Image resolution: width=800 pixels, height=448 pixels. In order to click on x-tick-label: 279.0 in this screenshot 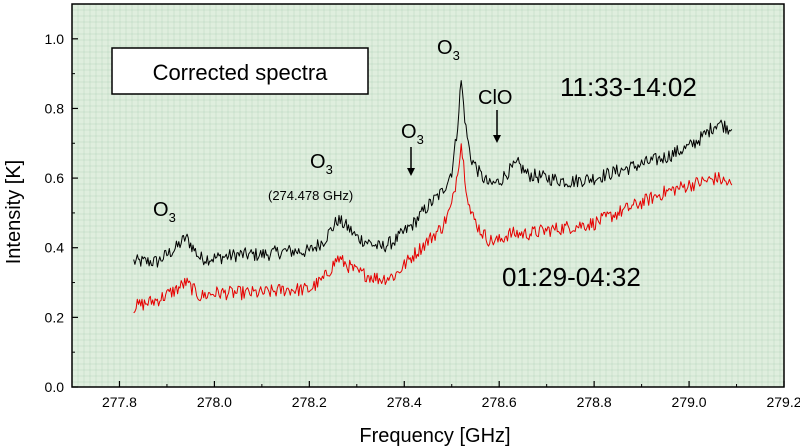, I will do `click(689, 402)`.